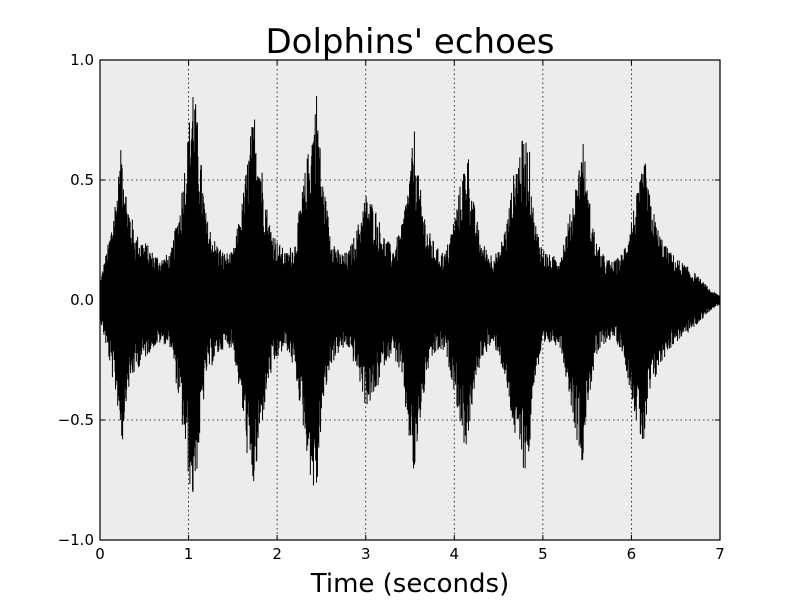  Describe the element at coordinates (455, 554) in the screenshot. I see `x-tick-label: 4` at that location.